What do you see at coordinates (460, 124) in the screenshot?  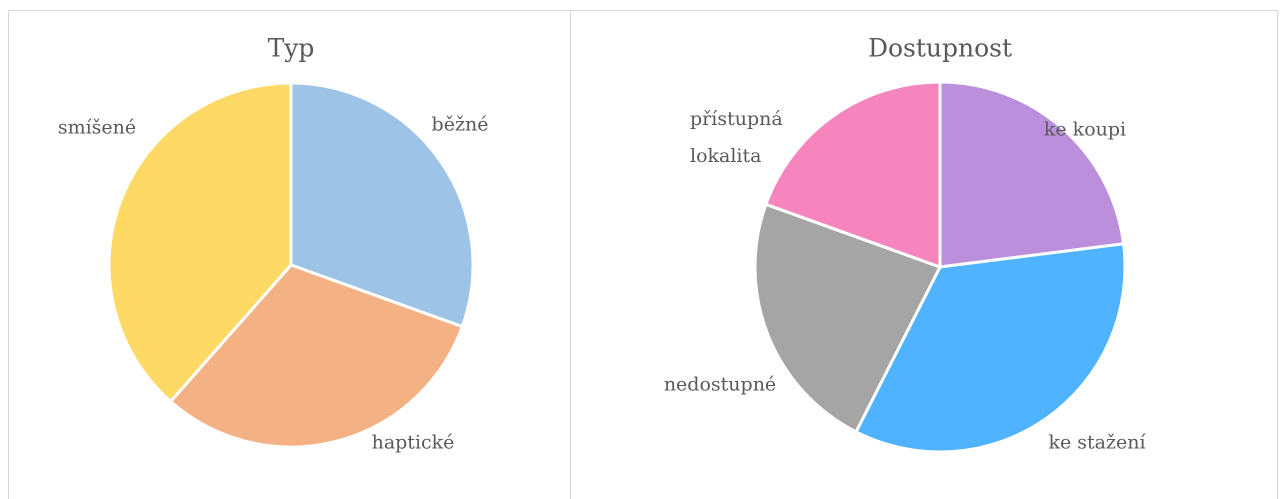 I see `slice-label: běžné` at bounding box center [460, 124].